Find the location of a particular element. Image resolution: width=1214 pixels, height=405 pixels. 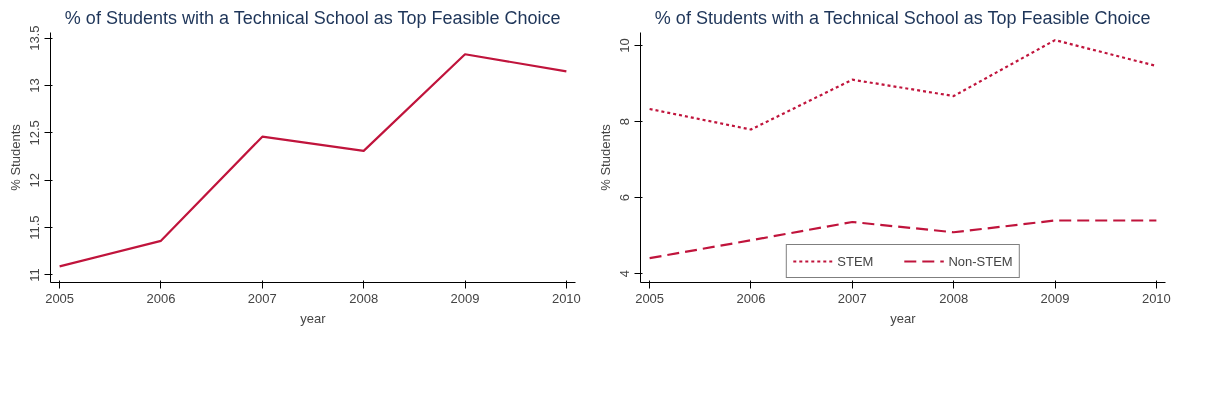

legend-label: Non-STEM is located at coordinates (980, 261).